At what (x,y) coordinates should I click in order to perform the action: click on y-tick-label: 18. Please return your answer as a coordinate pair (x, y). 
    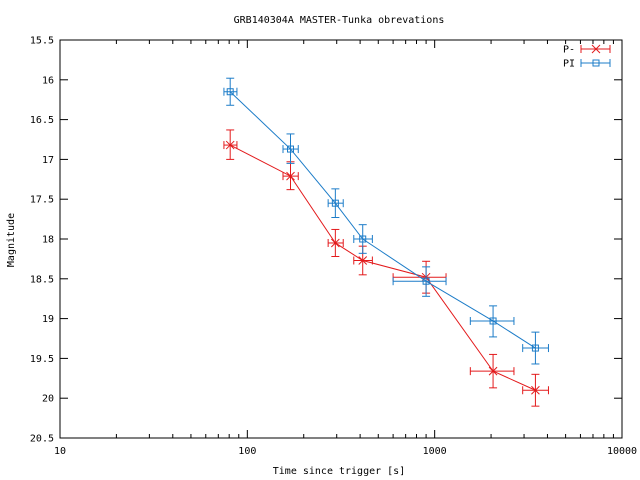
    Looking at the image, I should click on (48, 240).